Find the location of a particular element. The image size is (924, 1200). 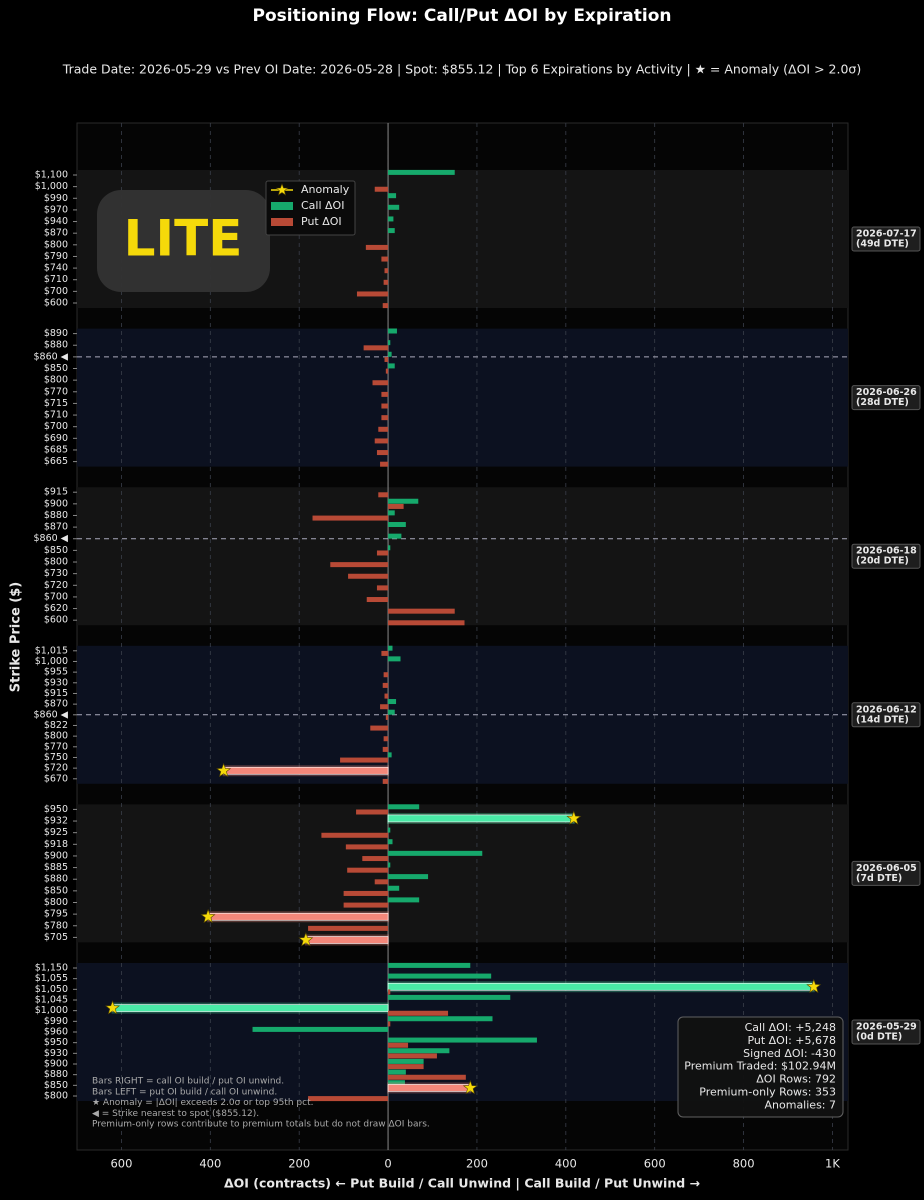

expiration-dte: (14d DTE) is located at coordinates (882, 719).